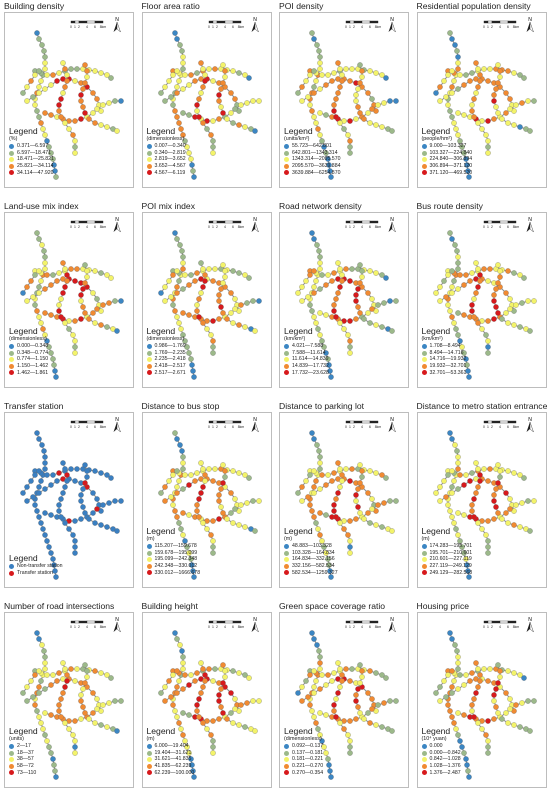  Describe the element at coordinates (310, 372) in the screenshot. I see `legend-label: 17.732—23.628` at that location.